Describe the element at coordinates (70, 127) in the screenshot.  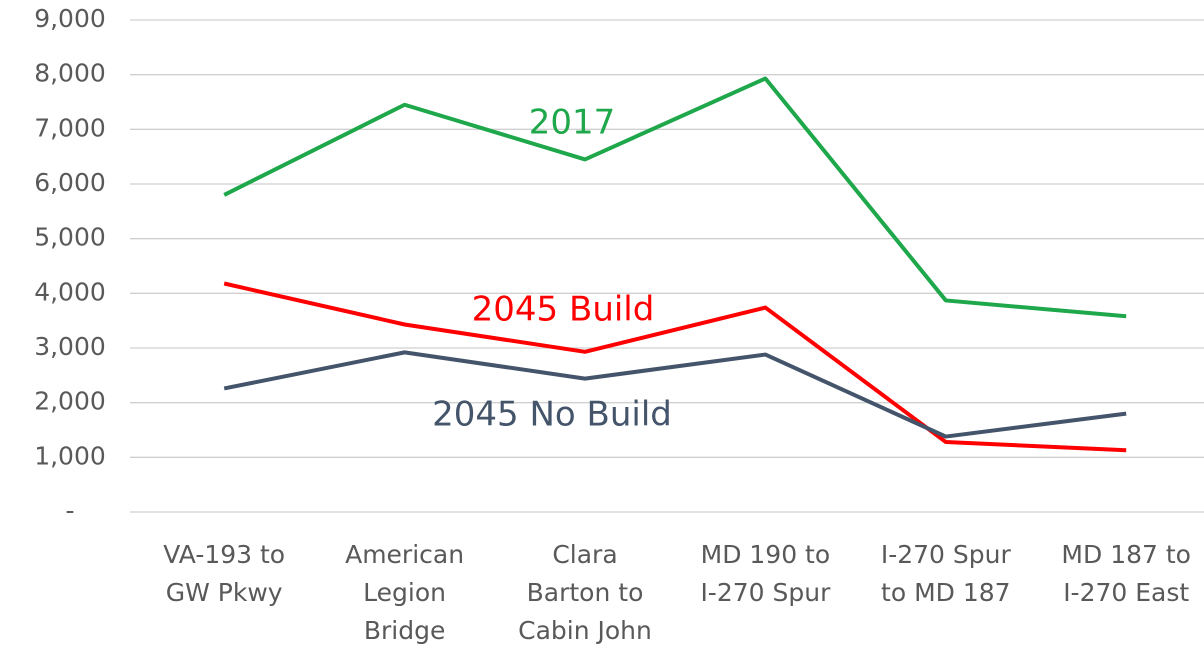
I see `y-tick-label: 7,000` at that location.